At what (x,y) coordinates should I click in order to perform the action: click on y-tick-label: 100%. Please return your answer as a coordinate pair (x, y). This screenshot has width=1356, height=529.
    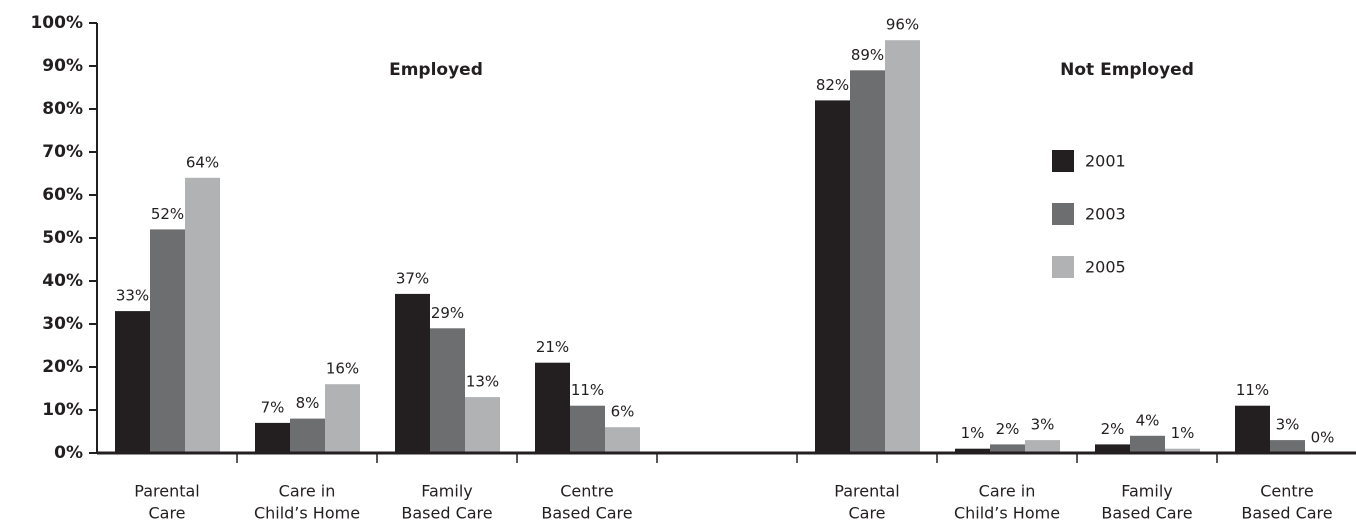
    Looking at the image, I should click on (56, 23).